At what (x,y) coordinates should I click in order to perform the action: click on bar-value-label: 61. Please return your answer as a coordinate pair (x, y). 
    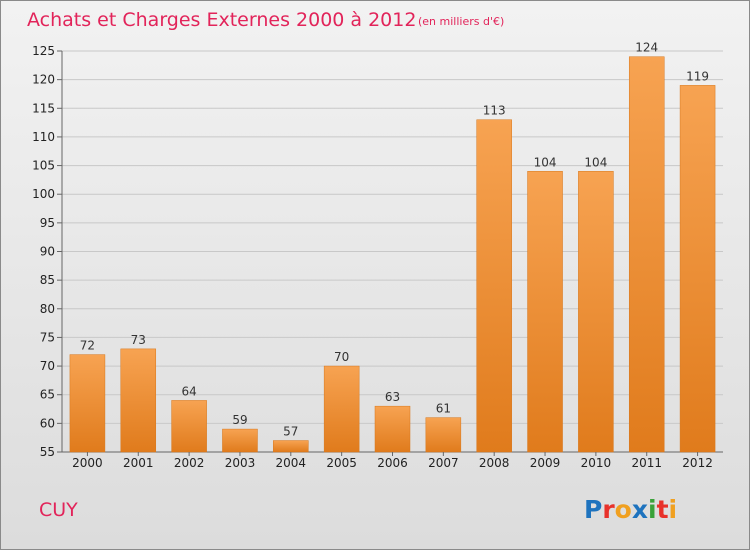
    Looking at the image, I should click on (443, 409).